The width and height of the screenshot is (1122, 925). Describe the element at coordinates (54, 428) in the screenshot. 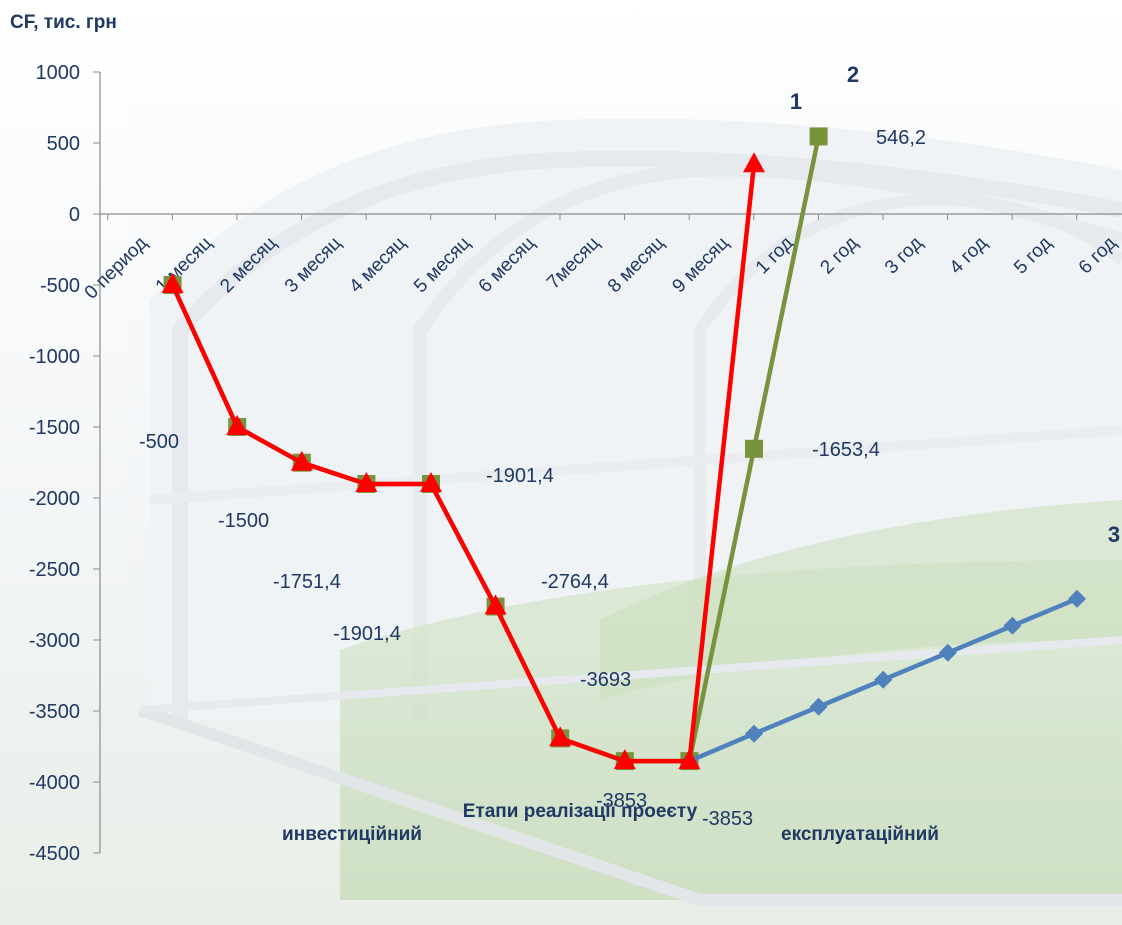

I see `y-tick-label: -1500` at that location.